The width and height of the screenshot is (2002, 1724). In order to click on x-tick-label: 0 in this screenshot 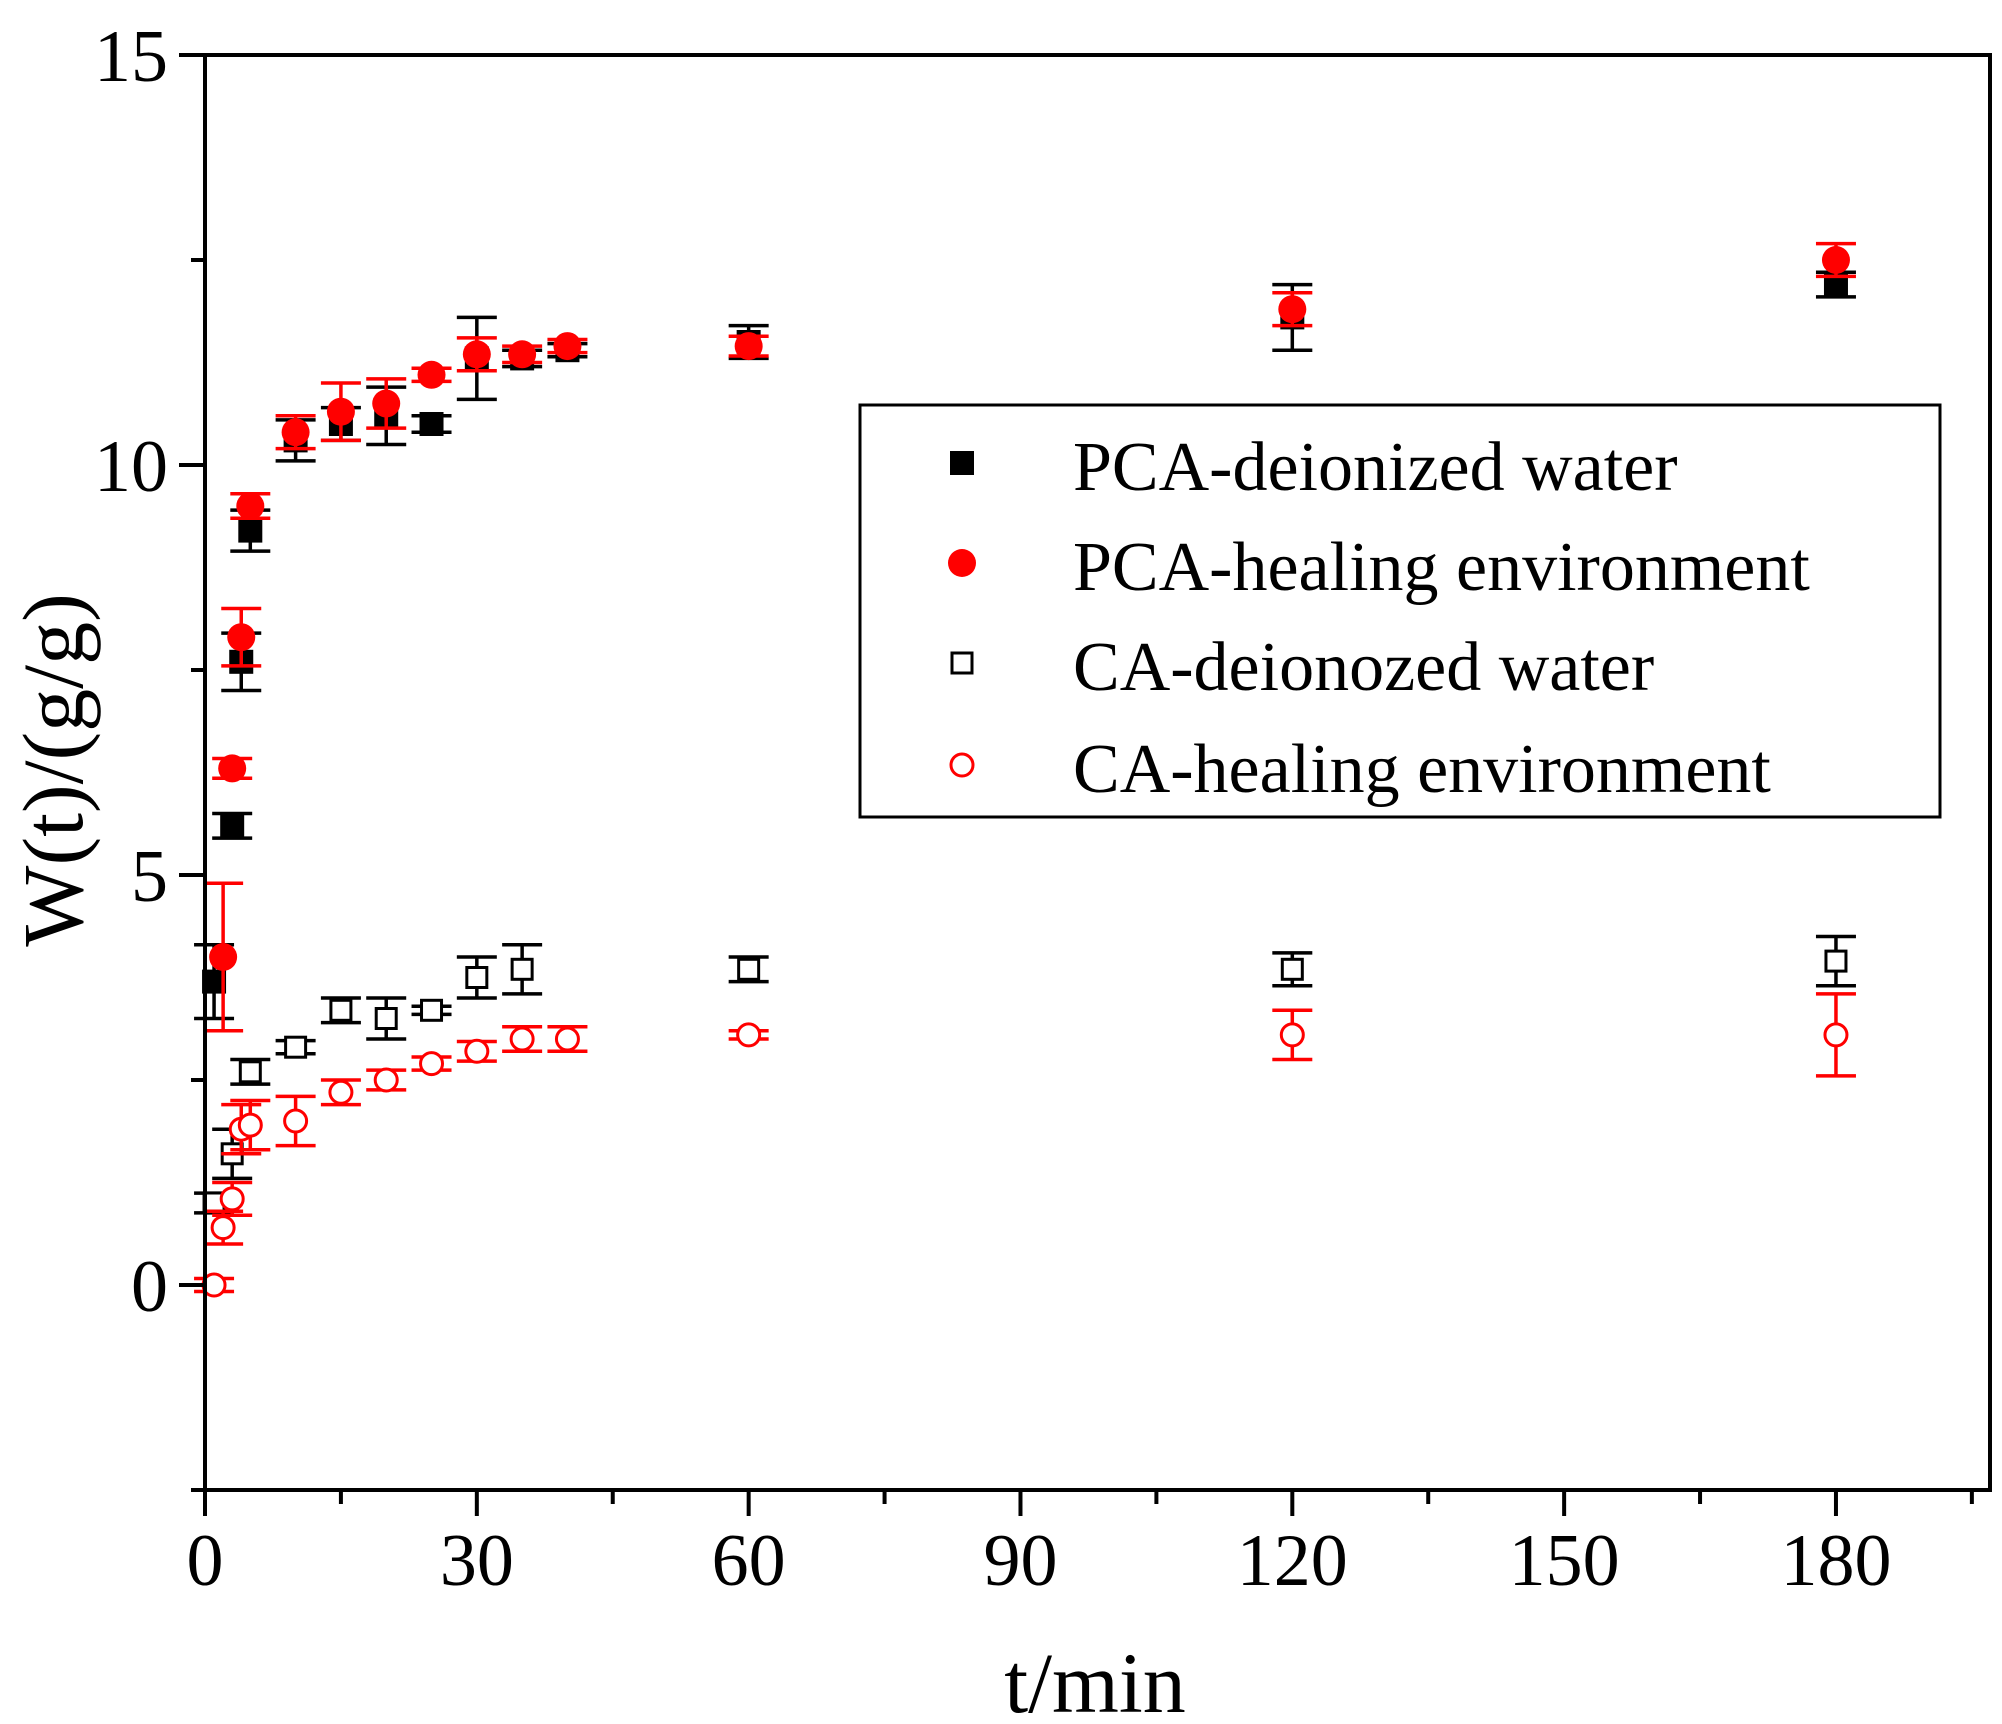, I will do `click(205, 1561)`.